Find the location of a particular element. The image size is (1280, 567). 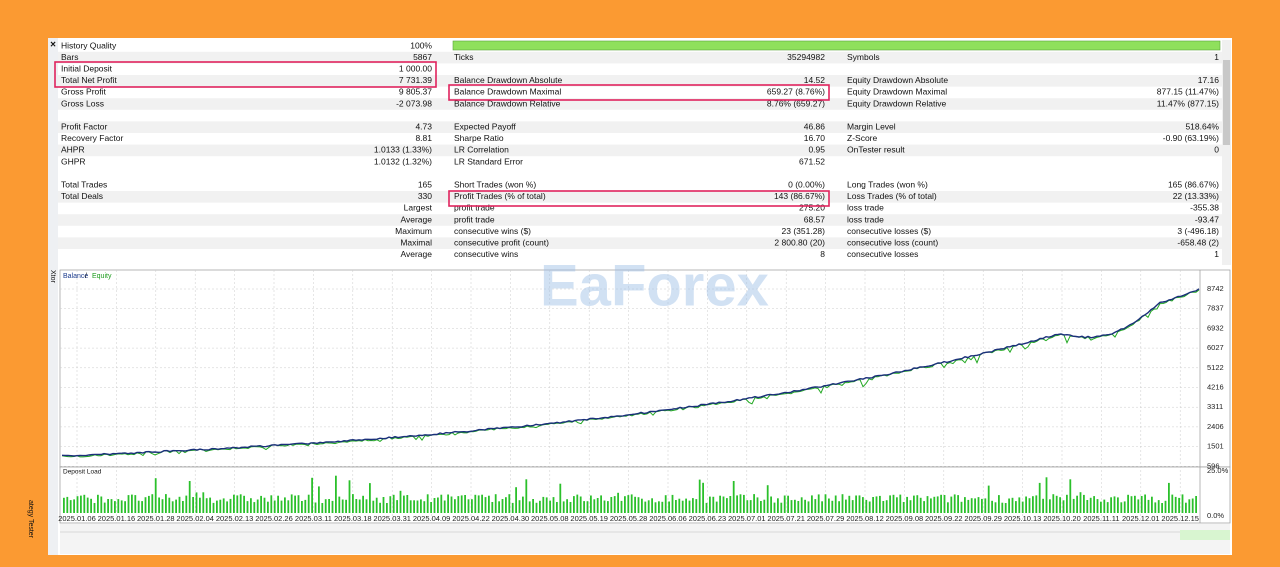

stat-text: AHPR is located at coordinates (73, 150).